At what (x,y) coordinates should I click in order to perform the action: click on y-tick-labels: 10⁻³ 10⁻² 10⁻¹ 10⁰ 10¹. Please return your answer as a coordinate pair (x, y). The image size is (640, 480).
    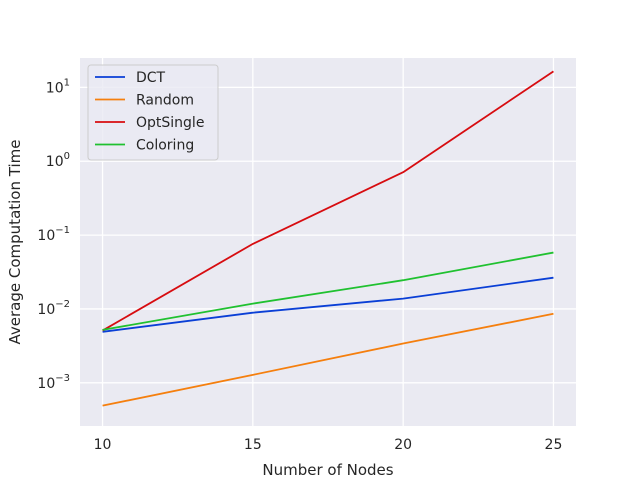
    Looking at the image, I should click on (53, 234).